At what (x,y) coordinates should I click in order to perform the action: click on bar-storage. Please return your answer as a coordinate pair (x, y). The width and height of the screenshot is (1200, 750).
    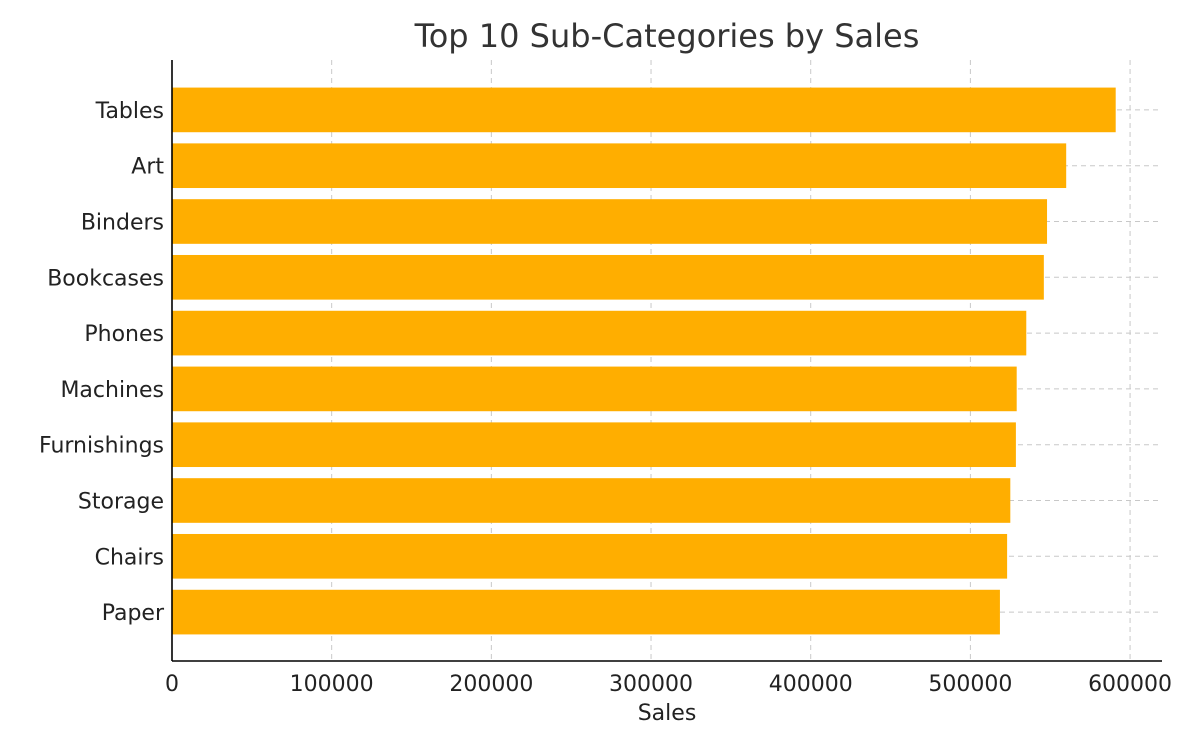
    Looking at the image, I should click on (591, 500).